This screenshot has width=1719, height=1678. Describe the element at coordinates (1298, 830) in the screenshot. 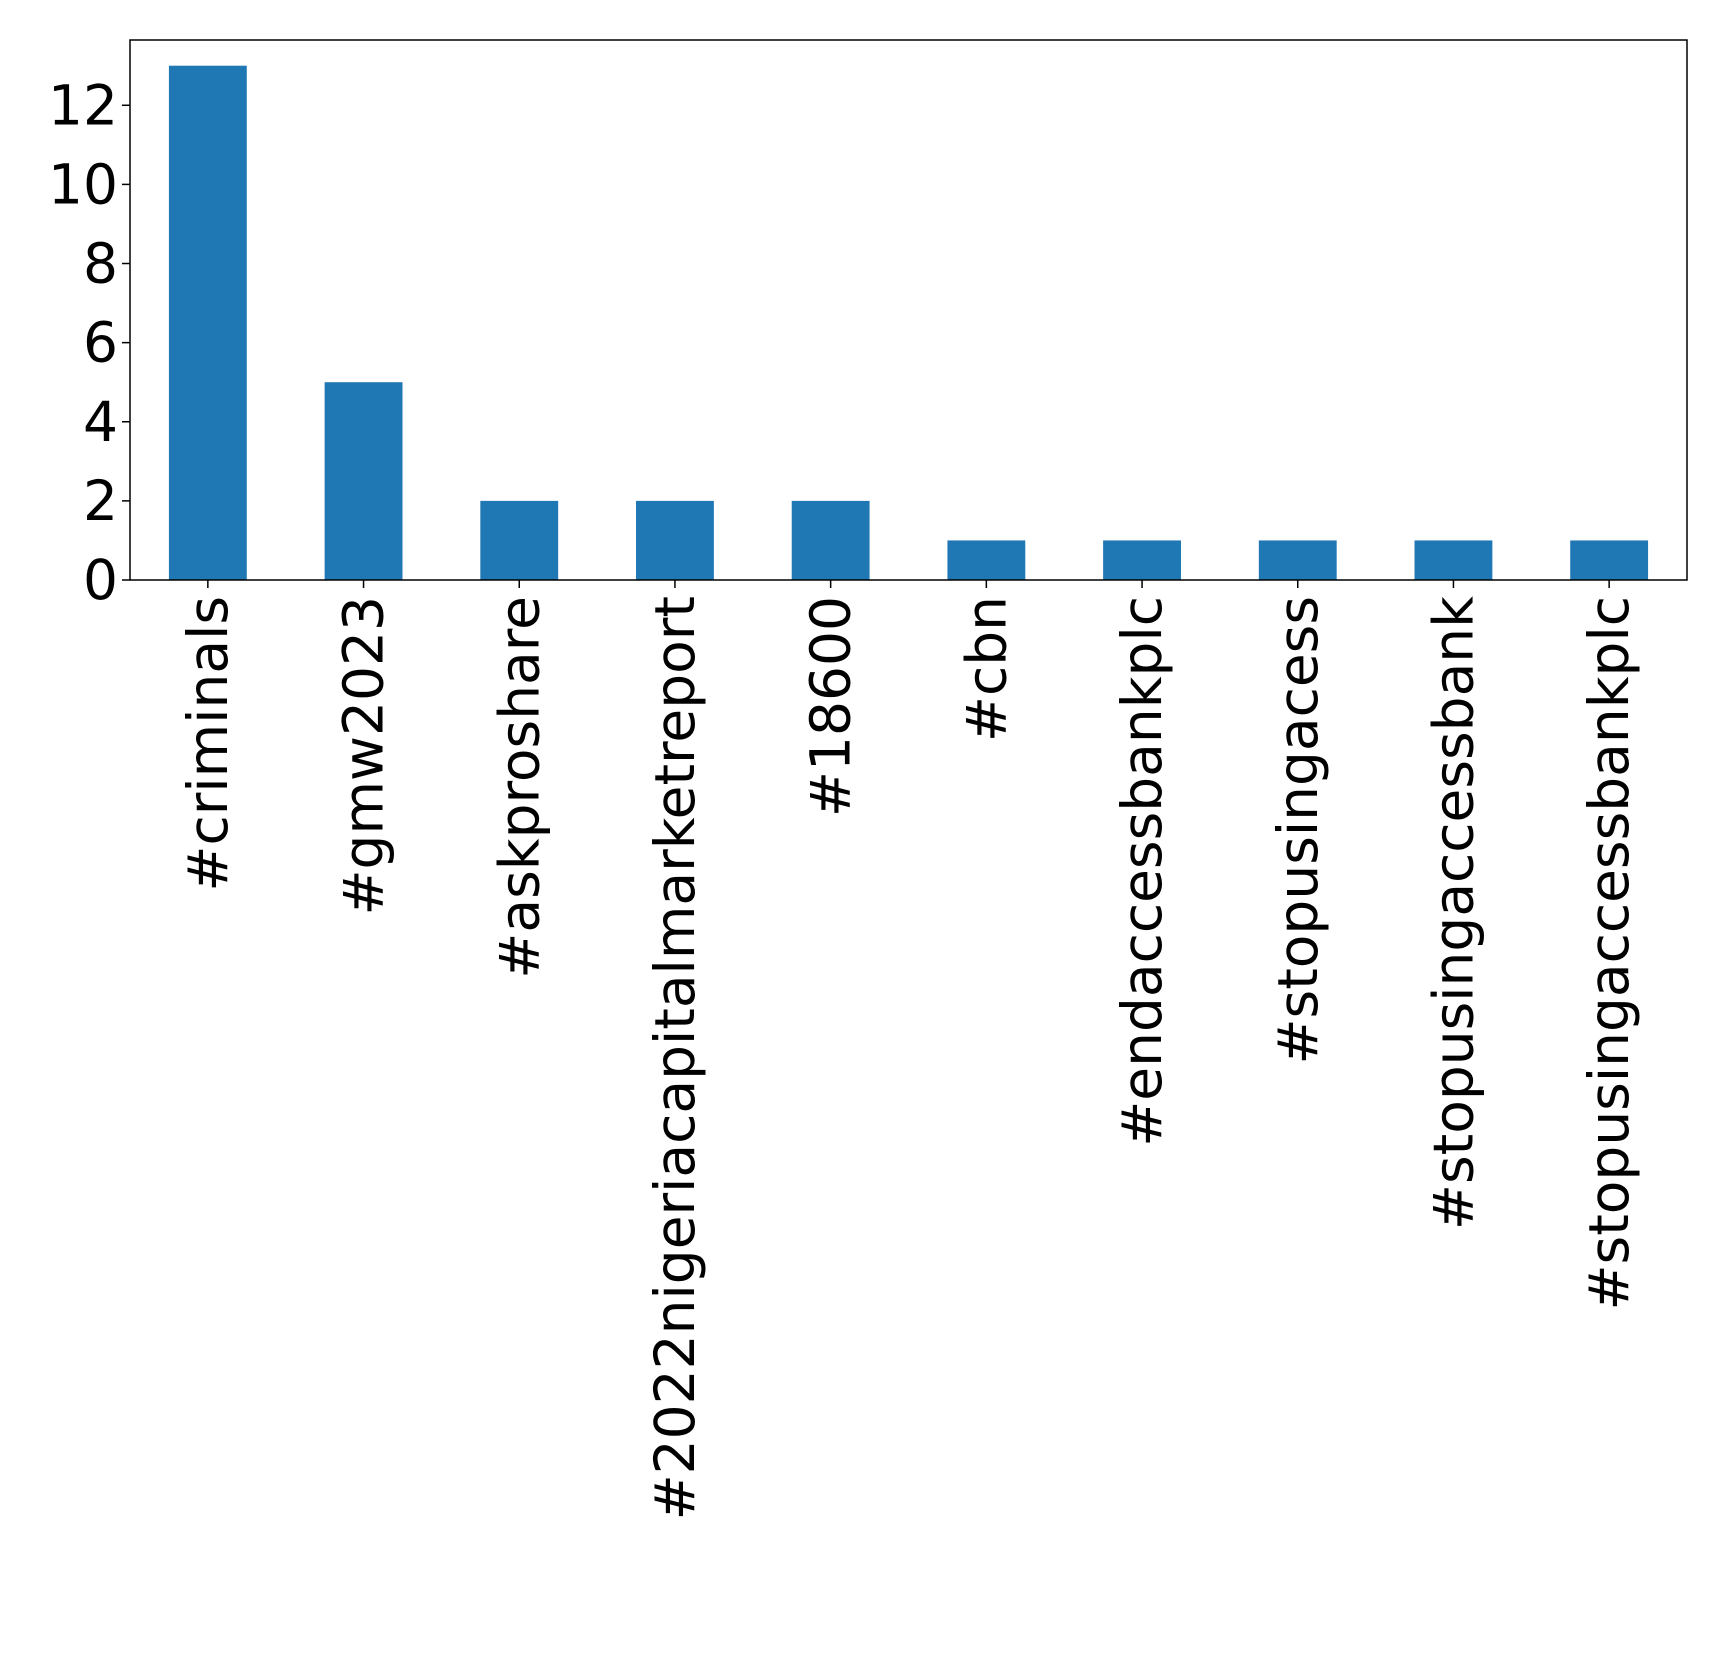

I see `x-tick-label: #stopusingacess` at that location.